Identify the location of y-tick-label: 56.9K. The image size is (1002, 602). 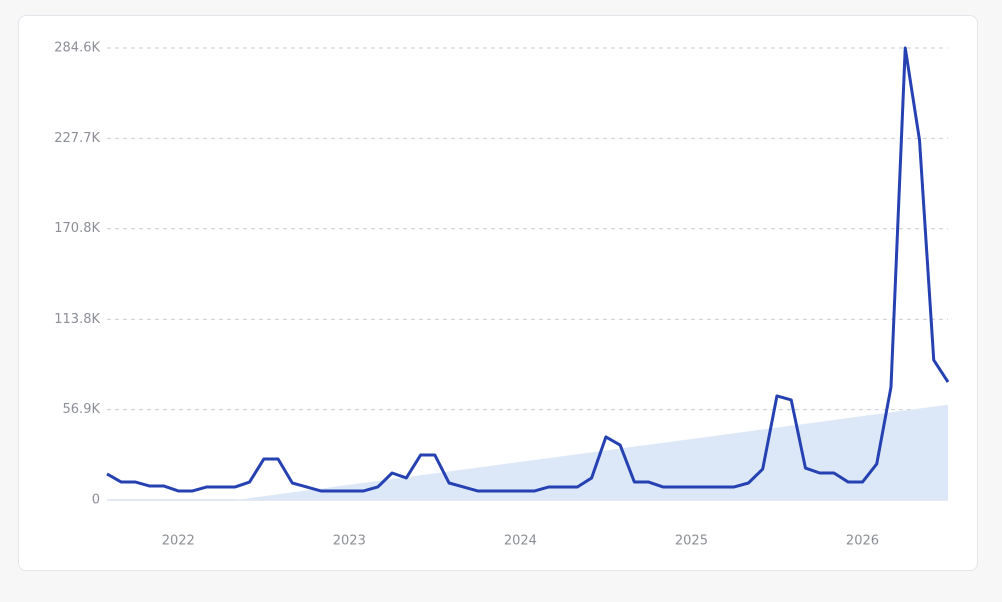
(82, 409).